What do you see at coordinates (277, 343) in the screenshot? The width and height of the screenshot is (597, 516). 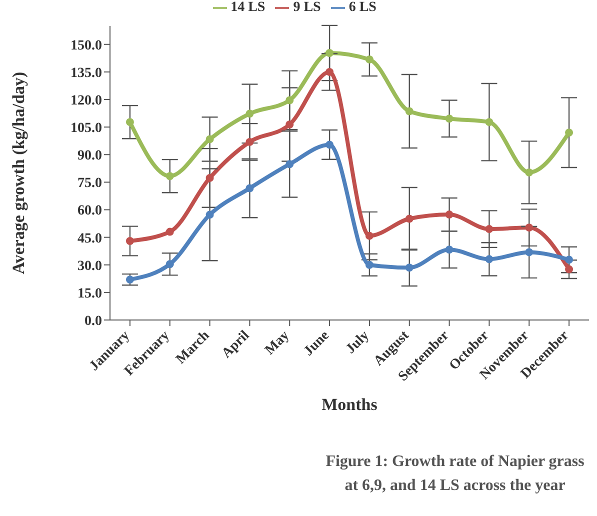 I see `x-tick-label: May` at bounding box center [277, 343].